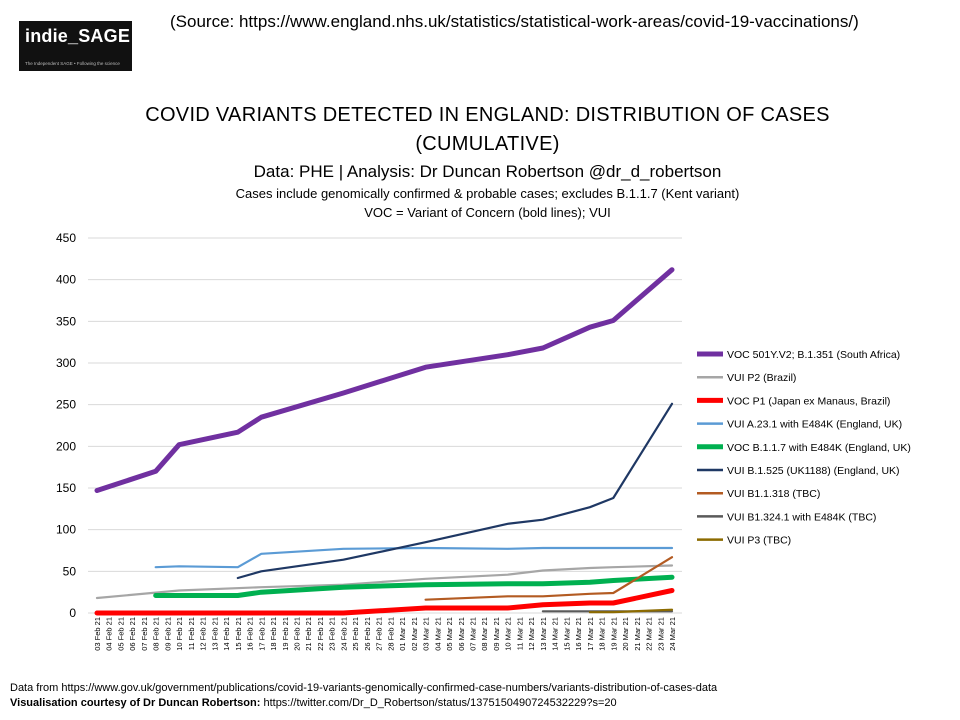 Image resolution: width=960 pixels, height=720 pixels. I want to click on x-tick-label: 14 Mar 21, so click(555, 634).